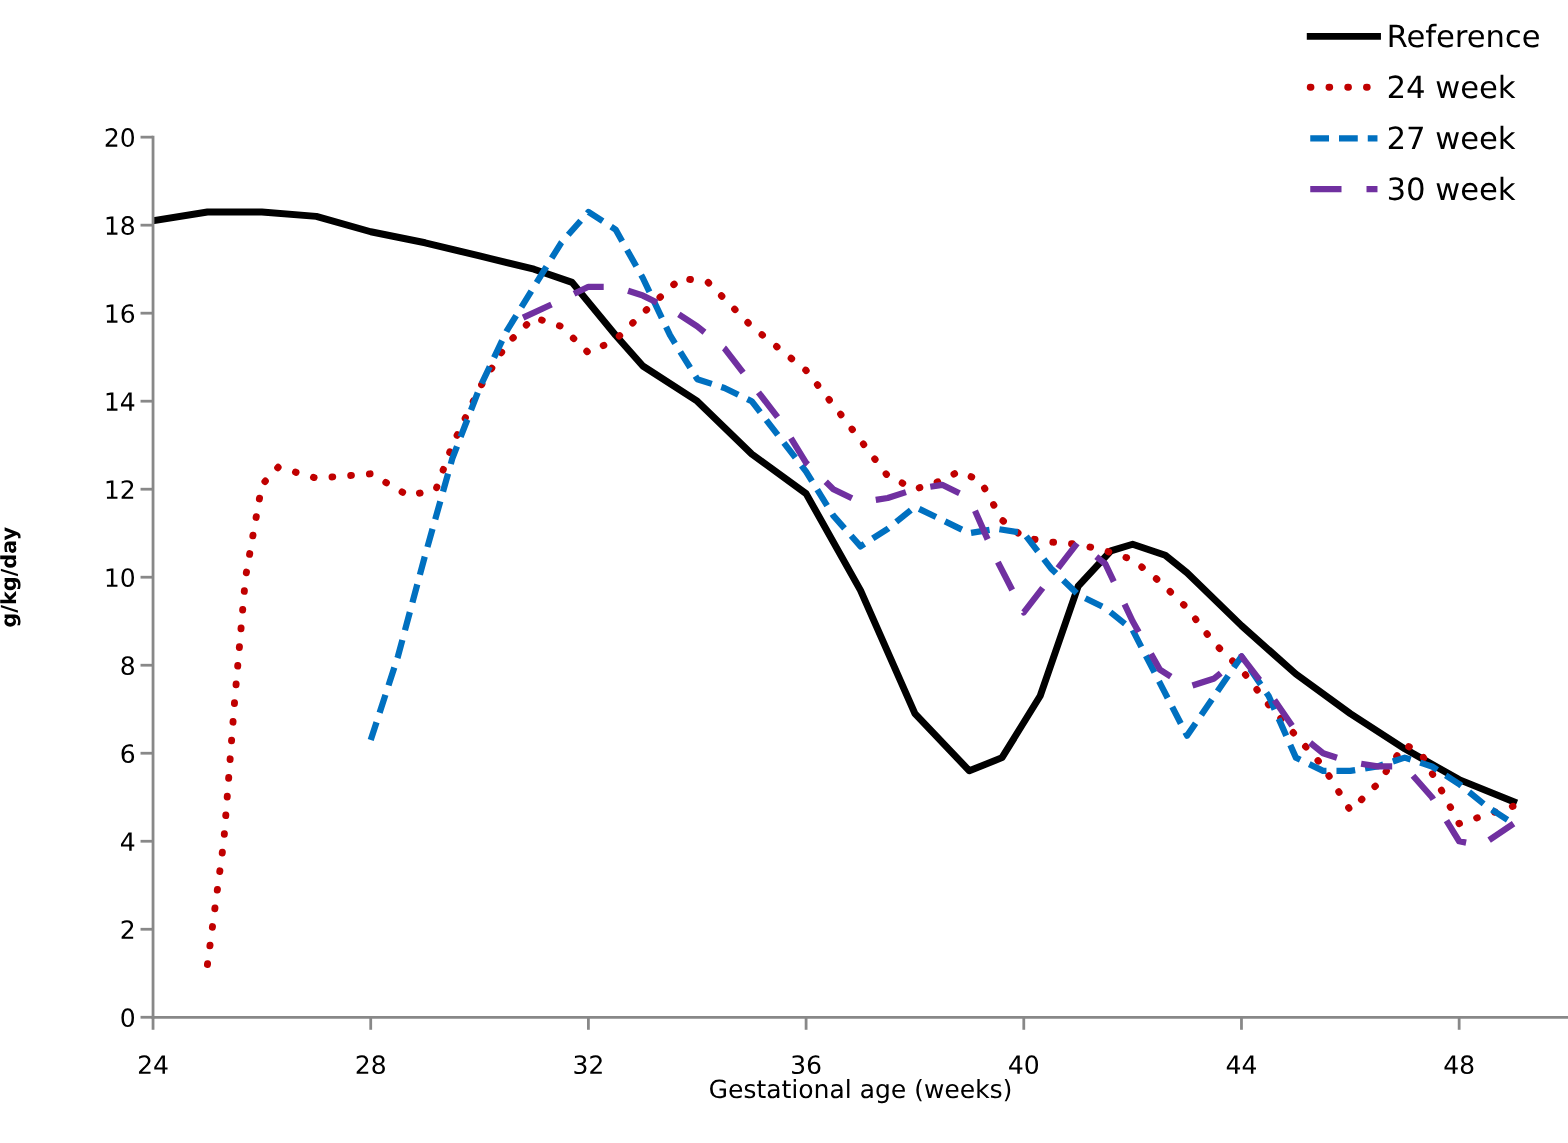  What do you see at coordinates (127, 929) in the screenshot?
I see `y-tick-label: 2` at bounding box center [127, 929].